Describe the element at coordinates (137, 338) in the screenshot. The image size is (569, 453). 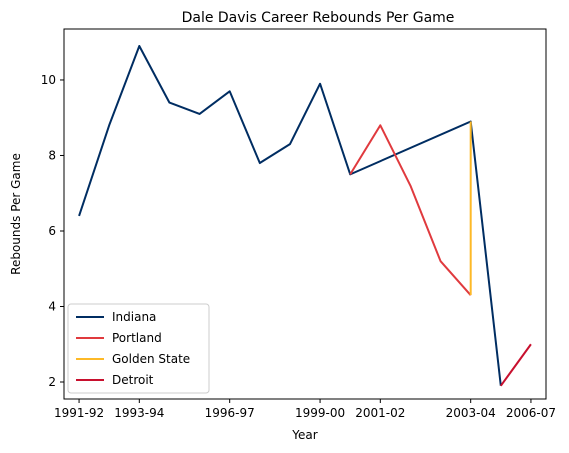
I see `legend-label: Portland` at that location.